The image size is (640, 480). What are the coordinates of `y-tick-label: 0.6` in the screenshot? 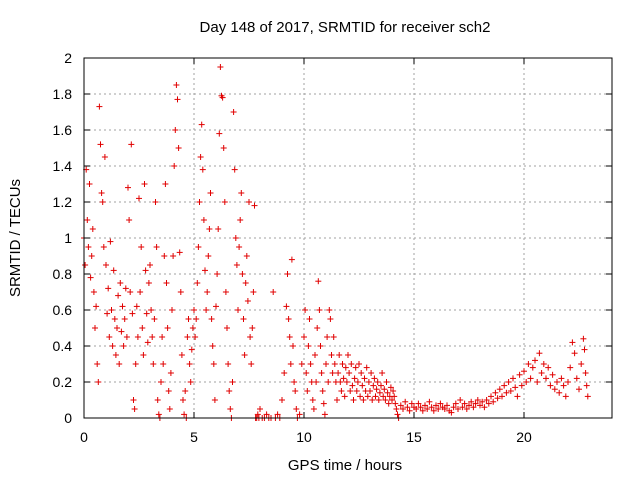 It's located at (63, 310).